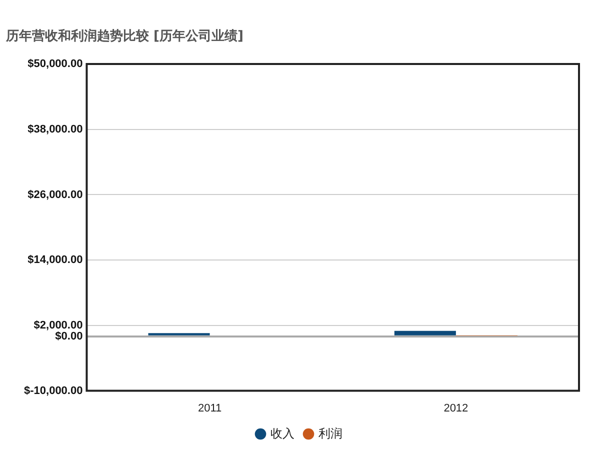 This screenshot has height=451, width=593. What do you see at coordinates (125, 36) in the screenshot?
I see `chart-title: 历年营收和利润趋势比较 [历年公司业绩]` at bounding box center [125, 36].